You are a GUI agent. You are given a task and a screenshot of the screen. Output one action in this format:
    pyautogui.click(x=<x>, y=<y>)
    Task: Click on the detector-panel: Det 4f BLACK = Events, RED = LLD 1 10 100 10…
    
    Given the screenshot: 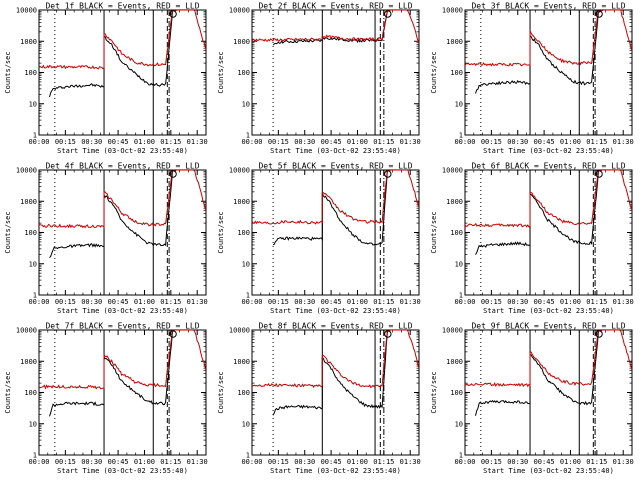 What is the action you would take?
    pyautogui.click(x=106, y=239)
    